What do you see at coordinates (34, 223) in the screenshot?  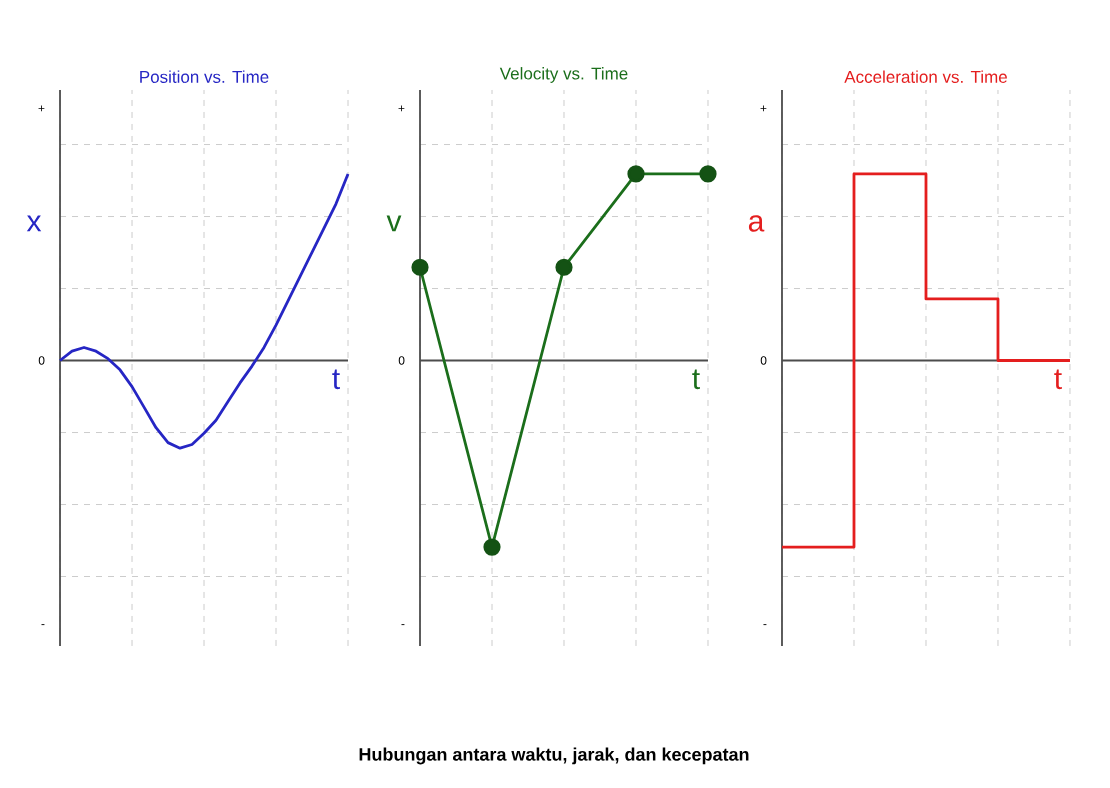 I see `y-axis-title: x` at bounding box center [34, 223].